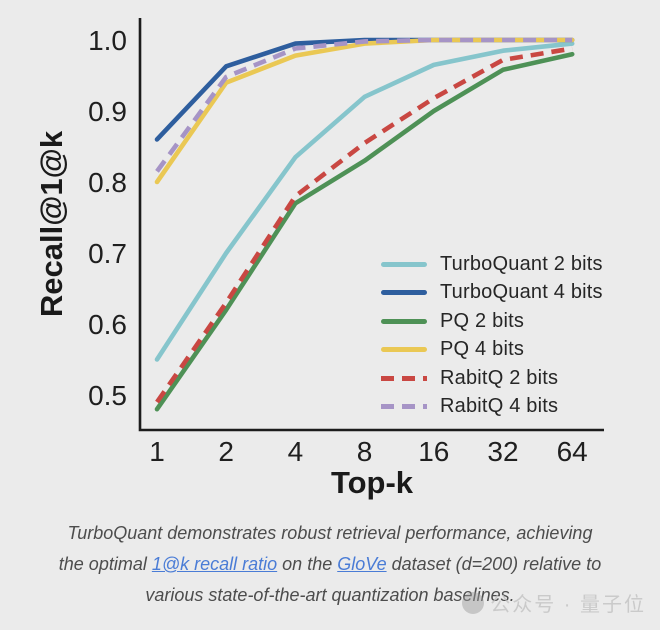 Image resolution: width=660 pixels, height=630 pixels. I want to click on y-tick-label: 0.7, so click(107, 253).